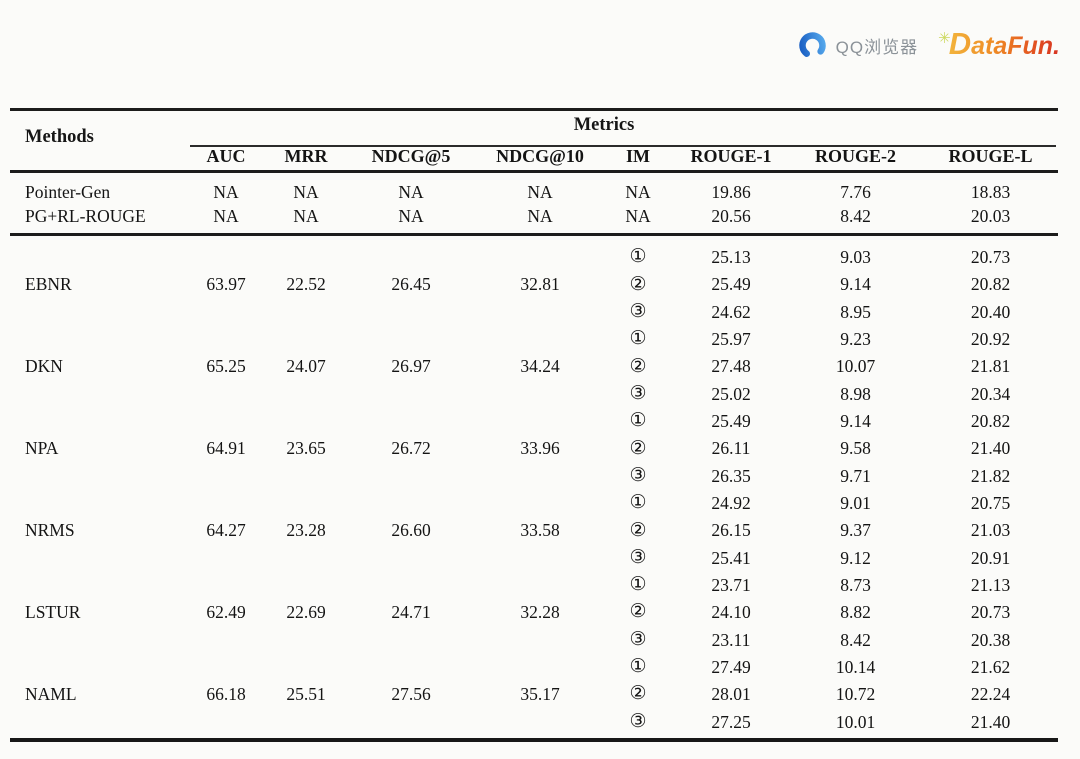  I want to click on cell-ndcg10: 32.81, so click(540, 284).